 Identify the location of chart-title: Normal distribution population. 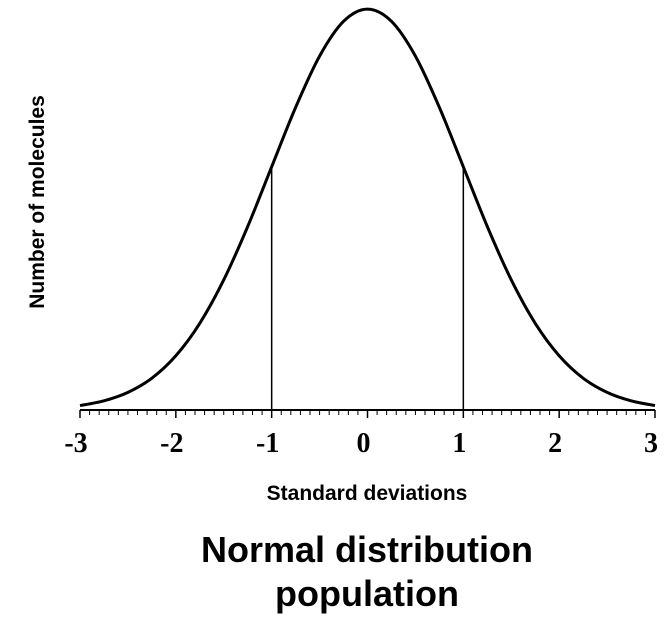
(367, 571).